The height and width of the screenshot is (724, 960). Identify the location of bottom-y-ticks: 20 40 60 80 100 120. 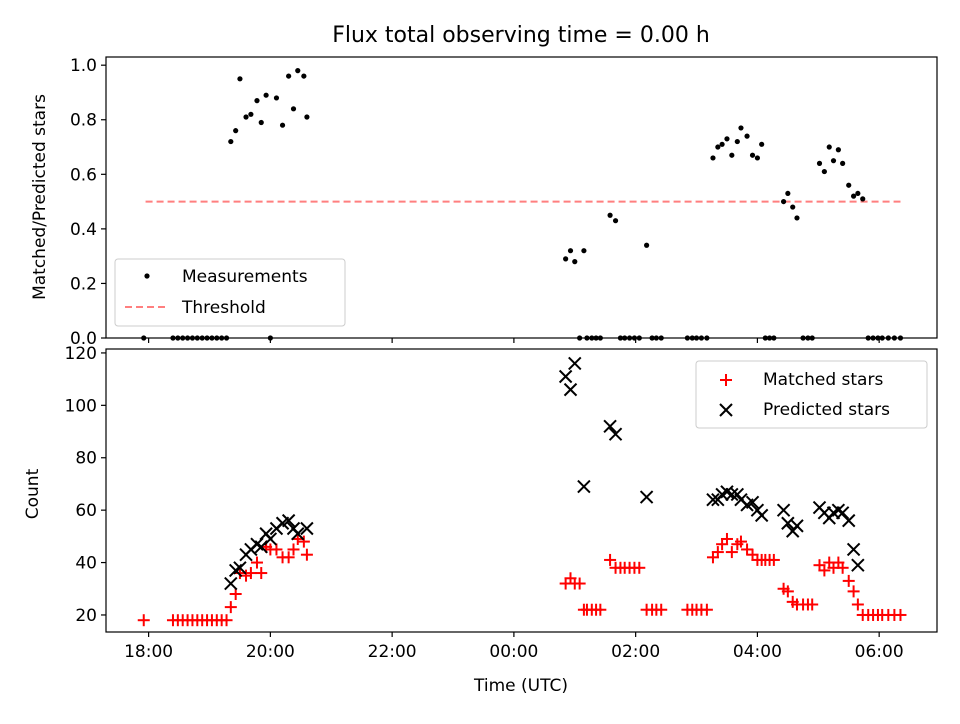
(85, 485).